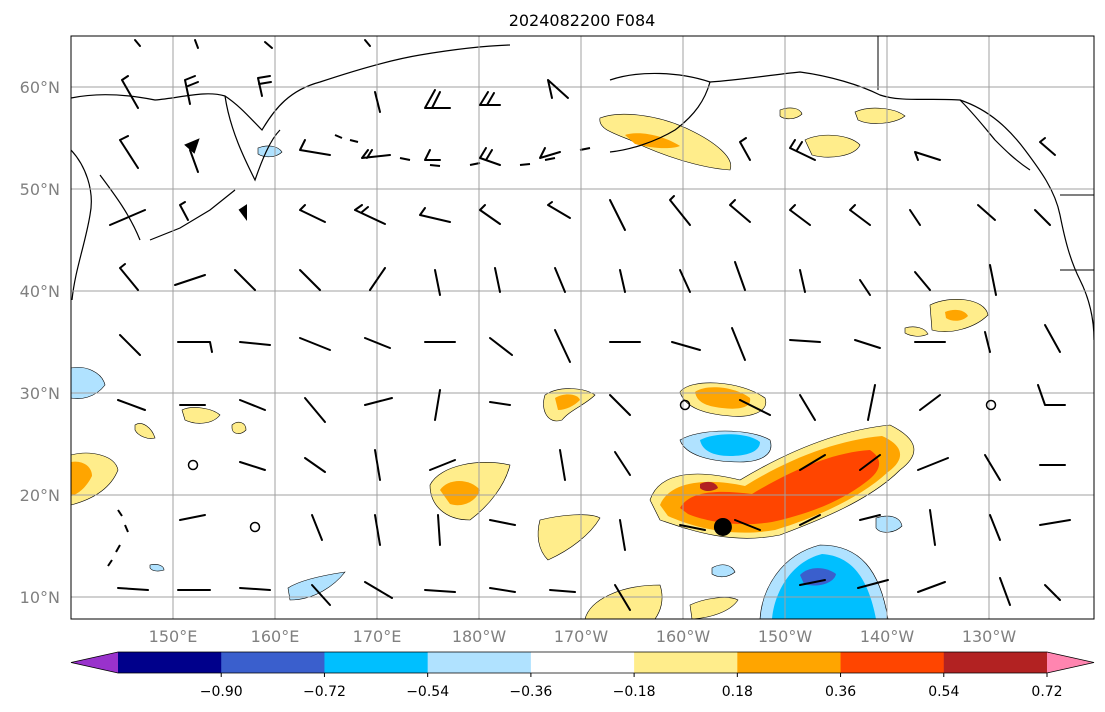  I want to click on lat-label: 40°N, so click(40, 291).